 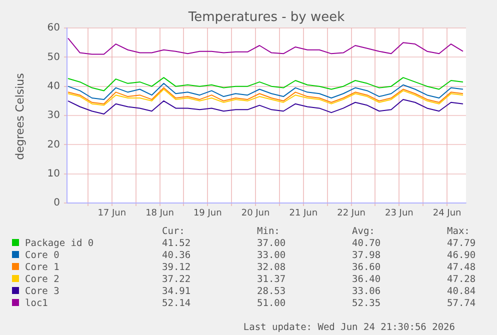 I want to click on legend-label: Package id 0, so click(x=59, y=243).